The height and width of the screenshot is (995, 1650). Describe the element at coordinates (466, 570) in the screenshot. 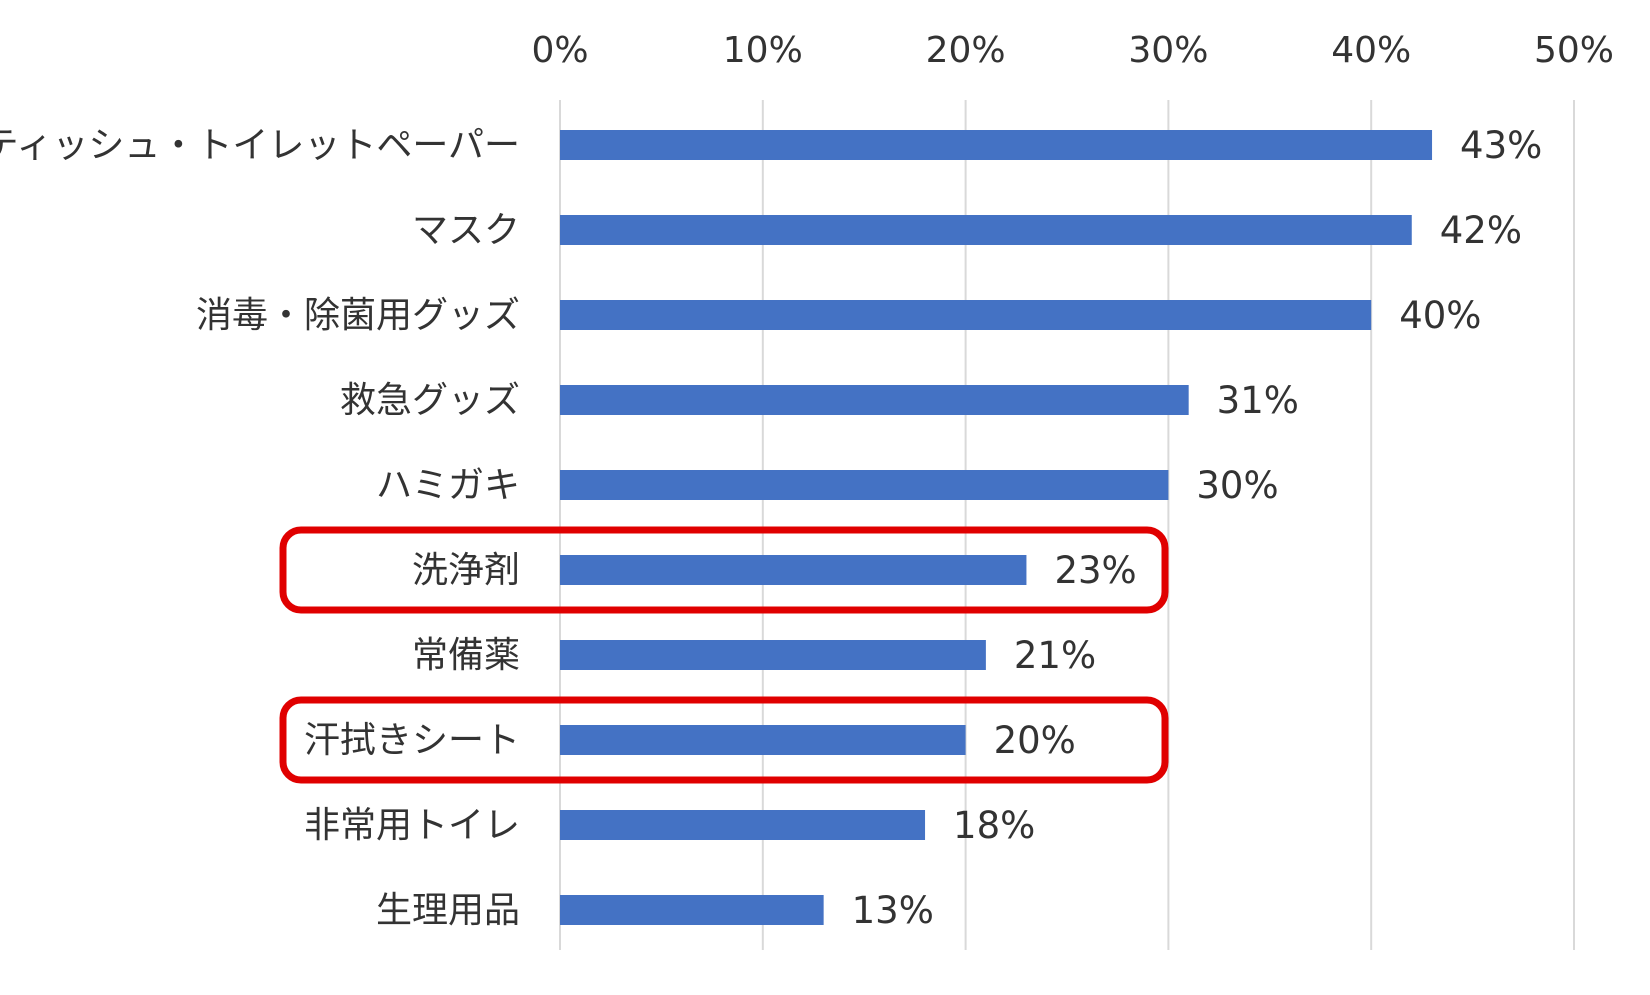

I see `category-label: 洗浄剤` at that location.